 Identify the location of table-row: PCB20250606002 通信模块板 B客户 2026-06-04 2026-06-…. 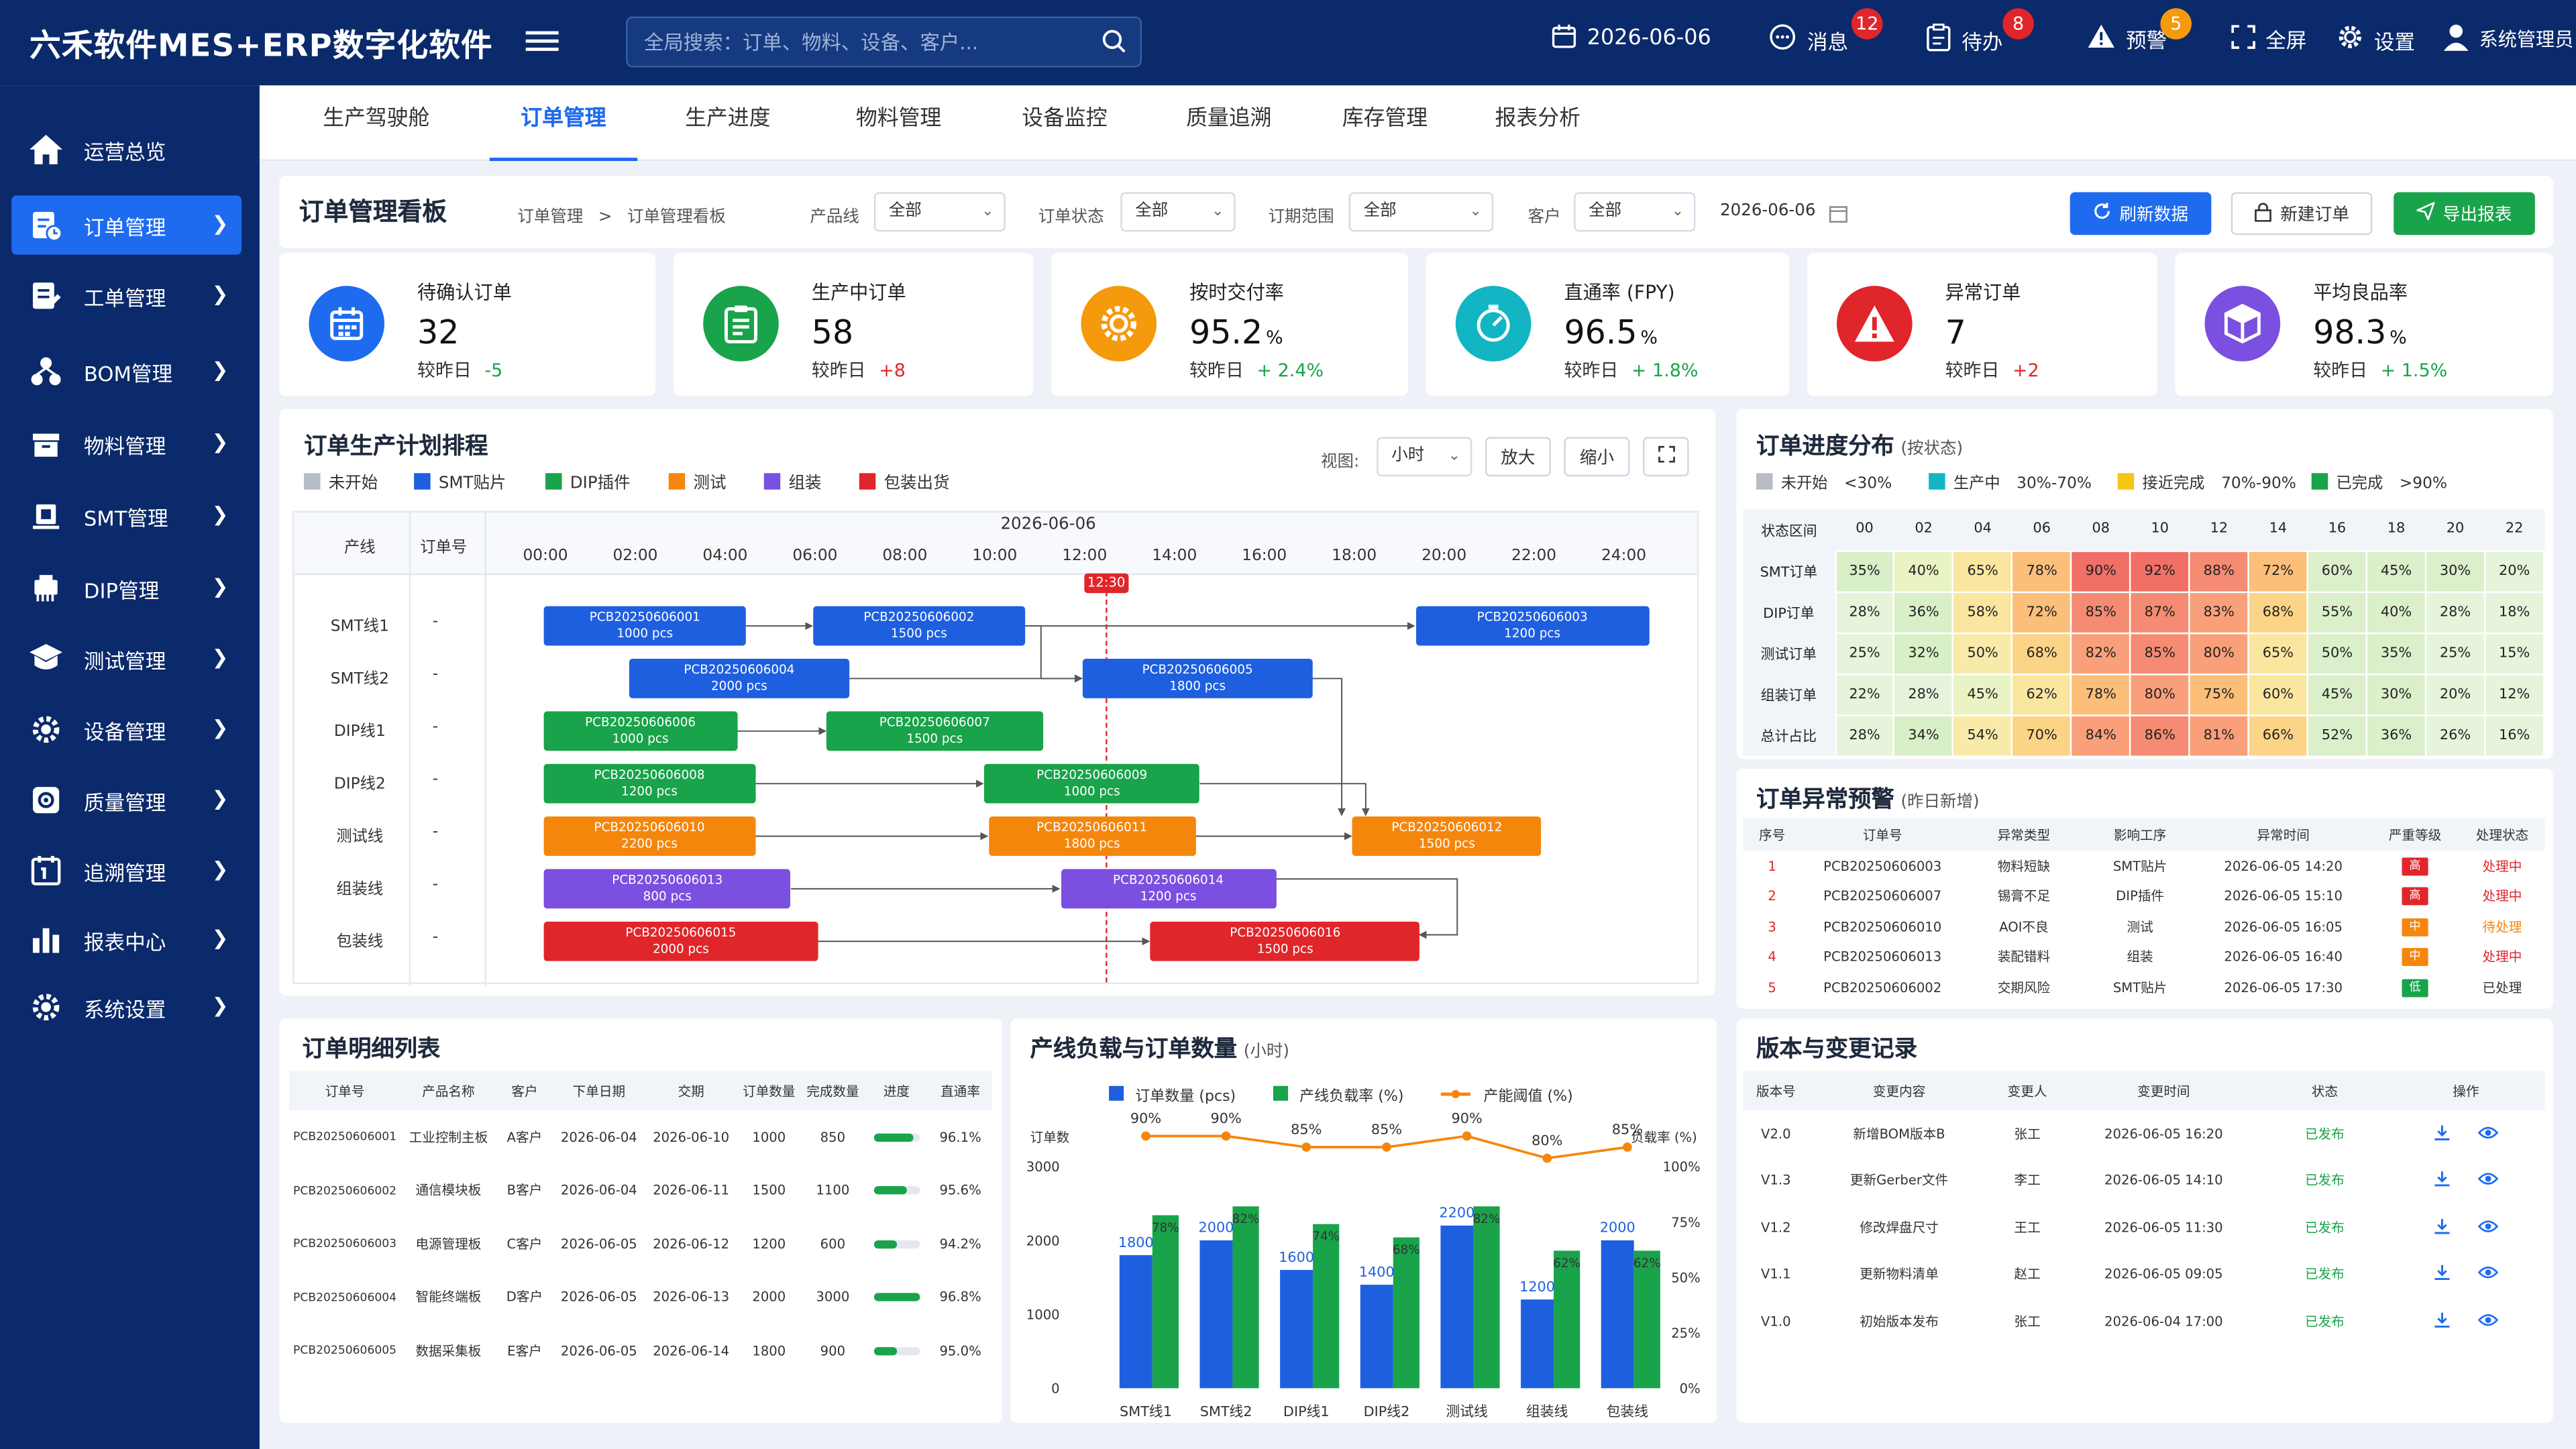
(640, 1191).